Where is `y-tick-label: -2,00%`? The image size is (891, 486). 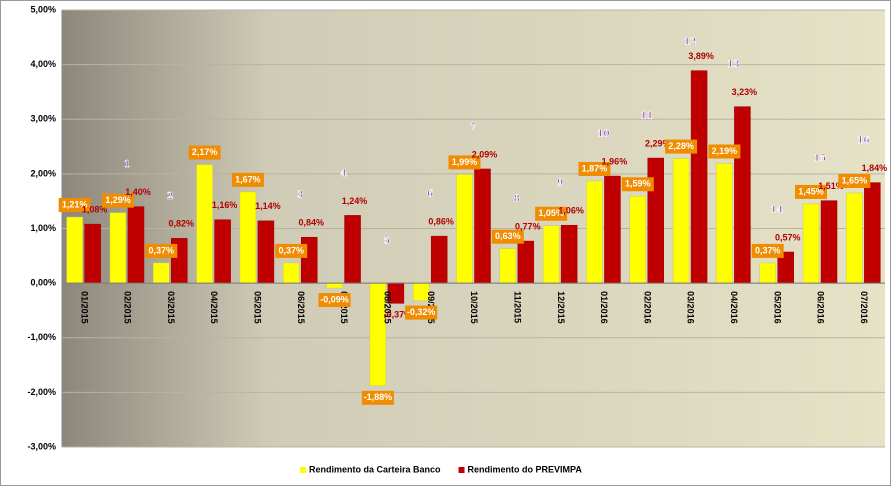
y-tick-label: -2,00% is located at coordinates (41, 392).